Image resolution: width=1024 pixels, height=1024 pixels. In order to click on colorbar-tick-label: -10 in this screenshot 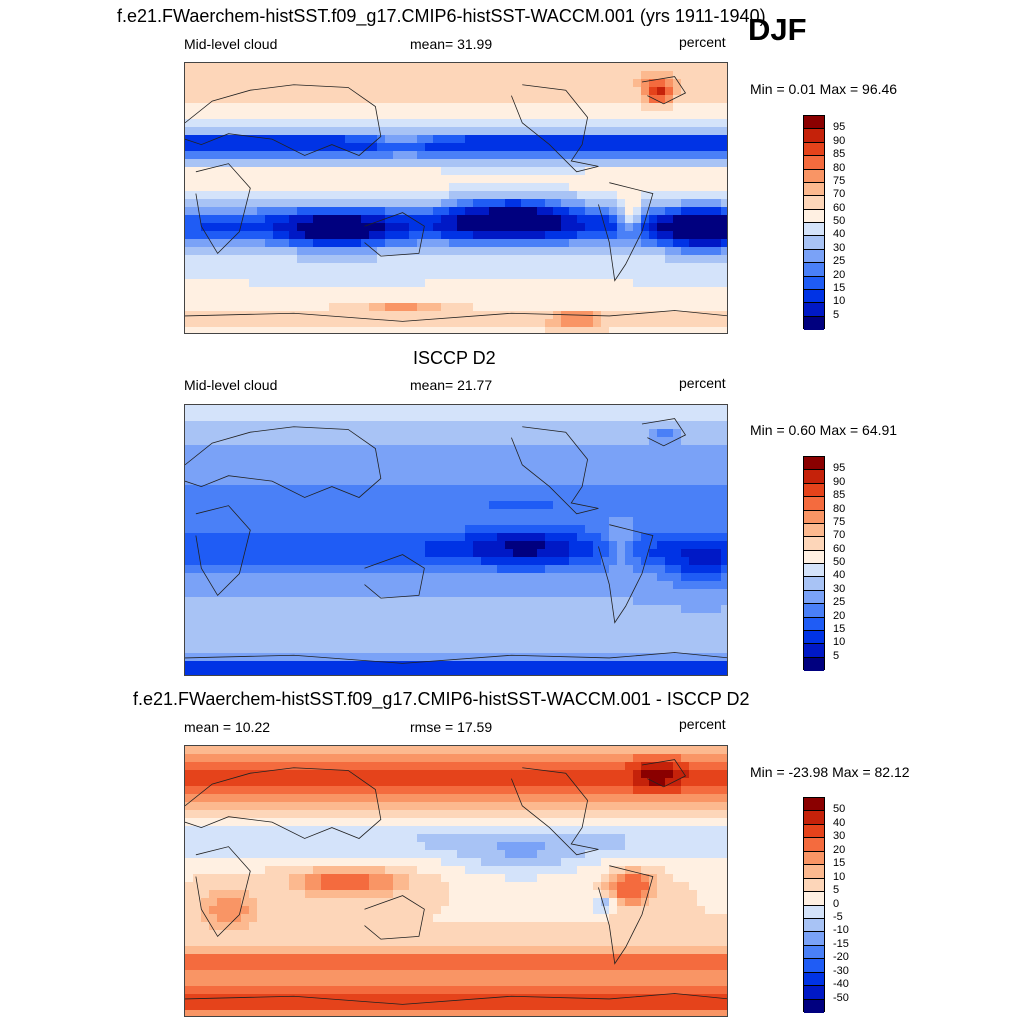, I will do `click(841, 930)`.